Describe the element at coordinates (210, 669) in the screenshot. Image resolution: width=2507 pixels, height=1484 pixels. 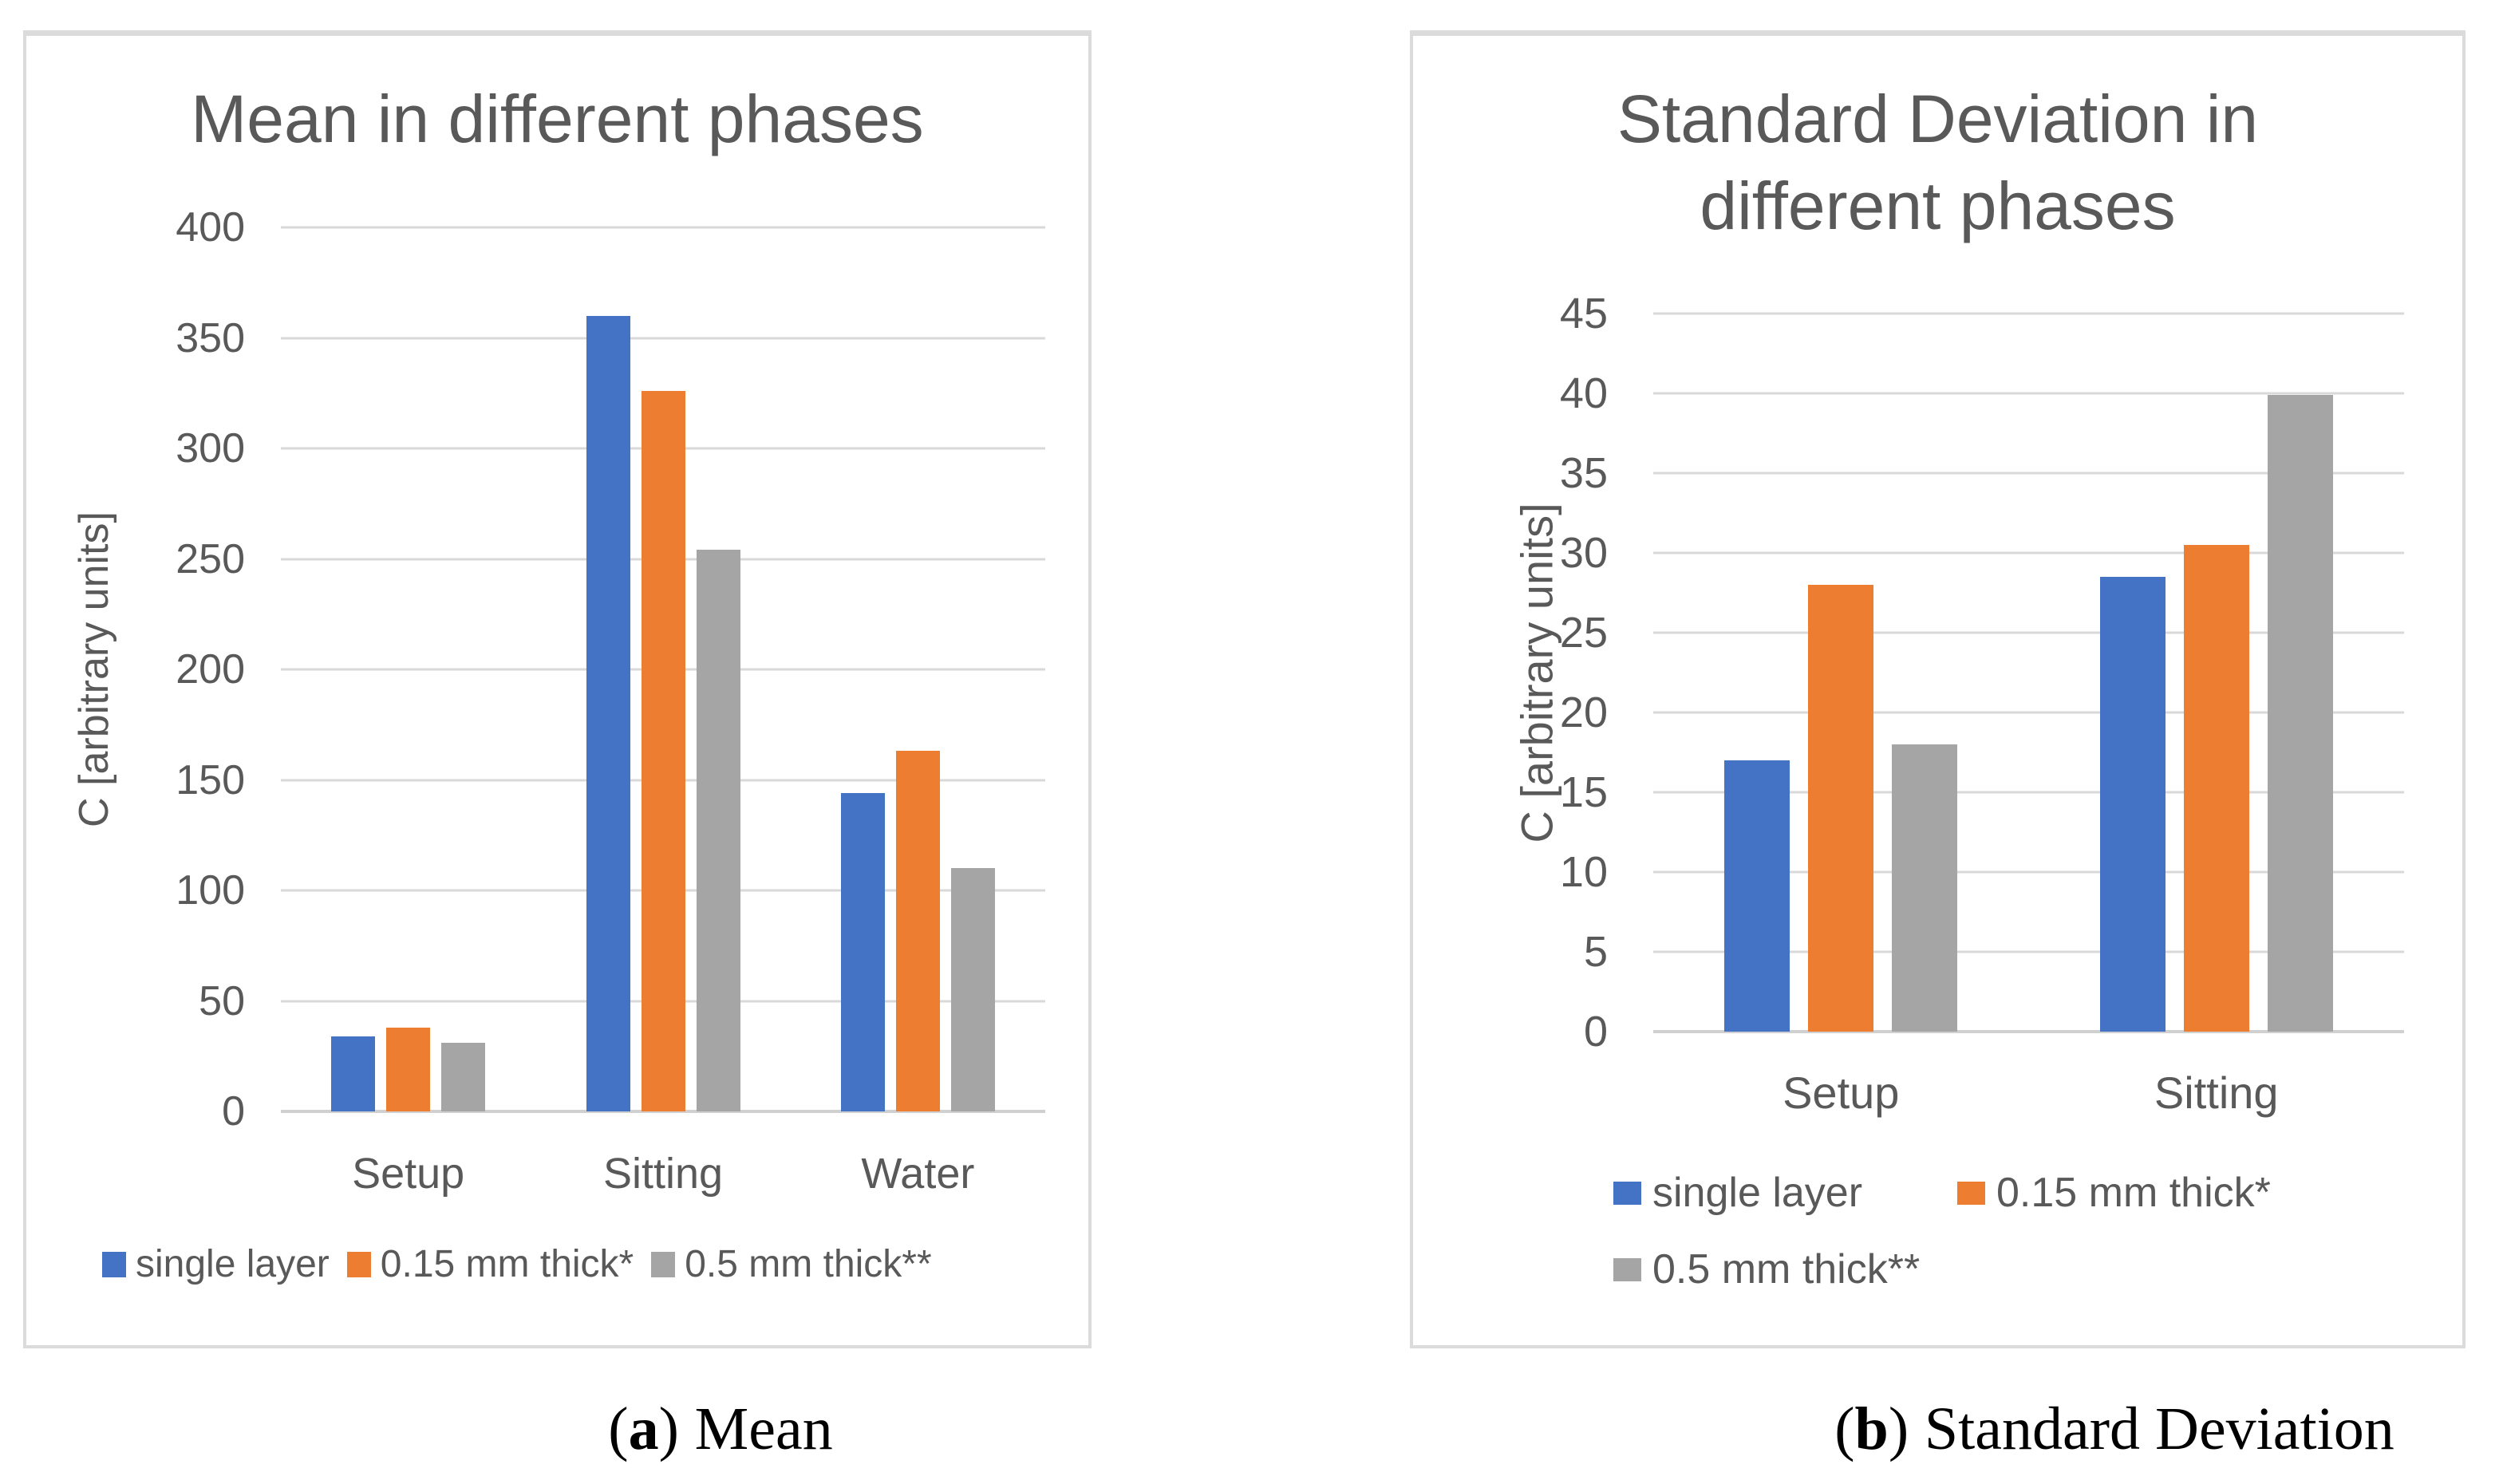
I see `y-tick-label-200: 200` at that location.